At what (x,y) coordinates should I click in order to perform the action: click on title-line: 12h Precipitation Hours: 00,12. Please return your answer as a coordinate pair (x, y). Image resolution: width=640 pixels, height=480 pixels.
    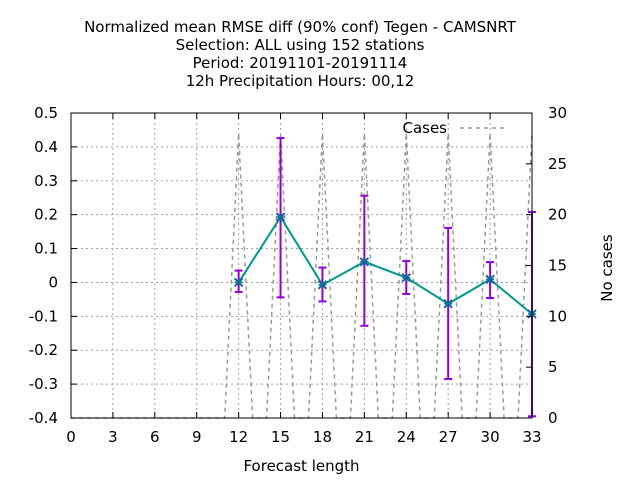
    Looking at the image, I should click on (300, 81).